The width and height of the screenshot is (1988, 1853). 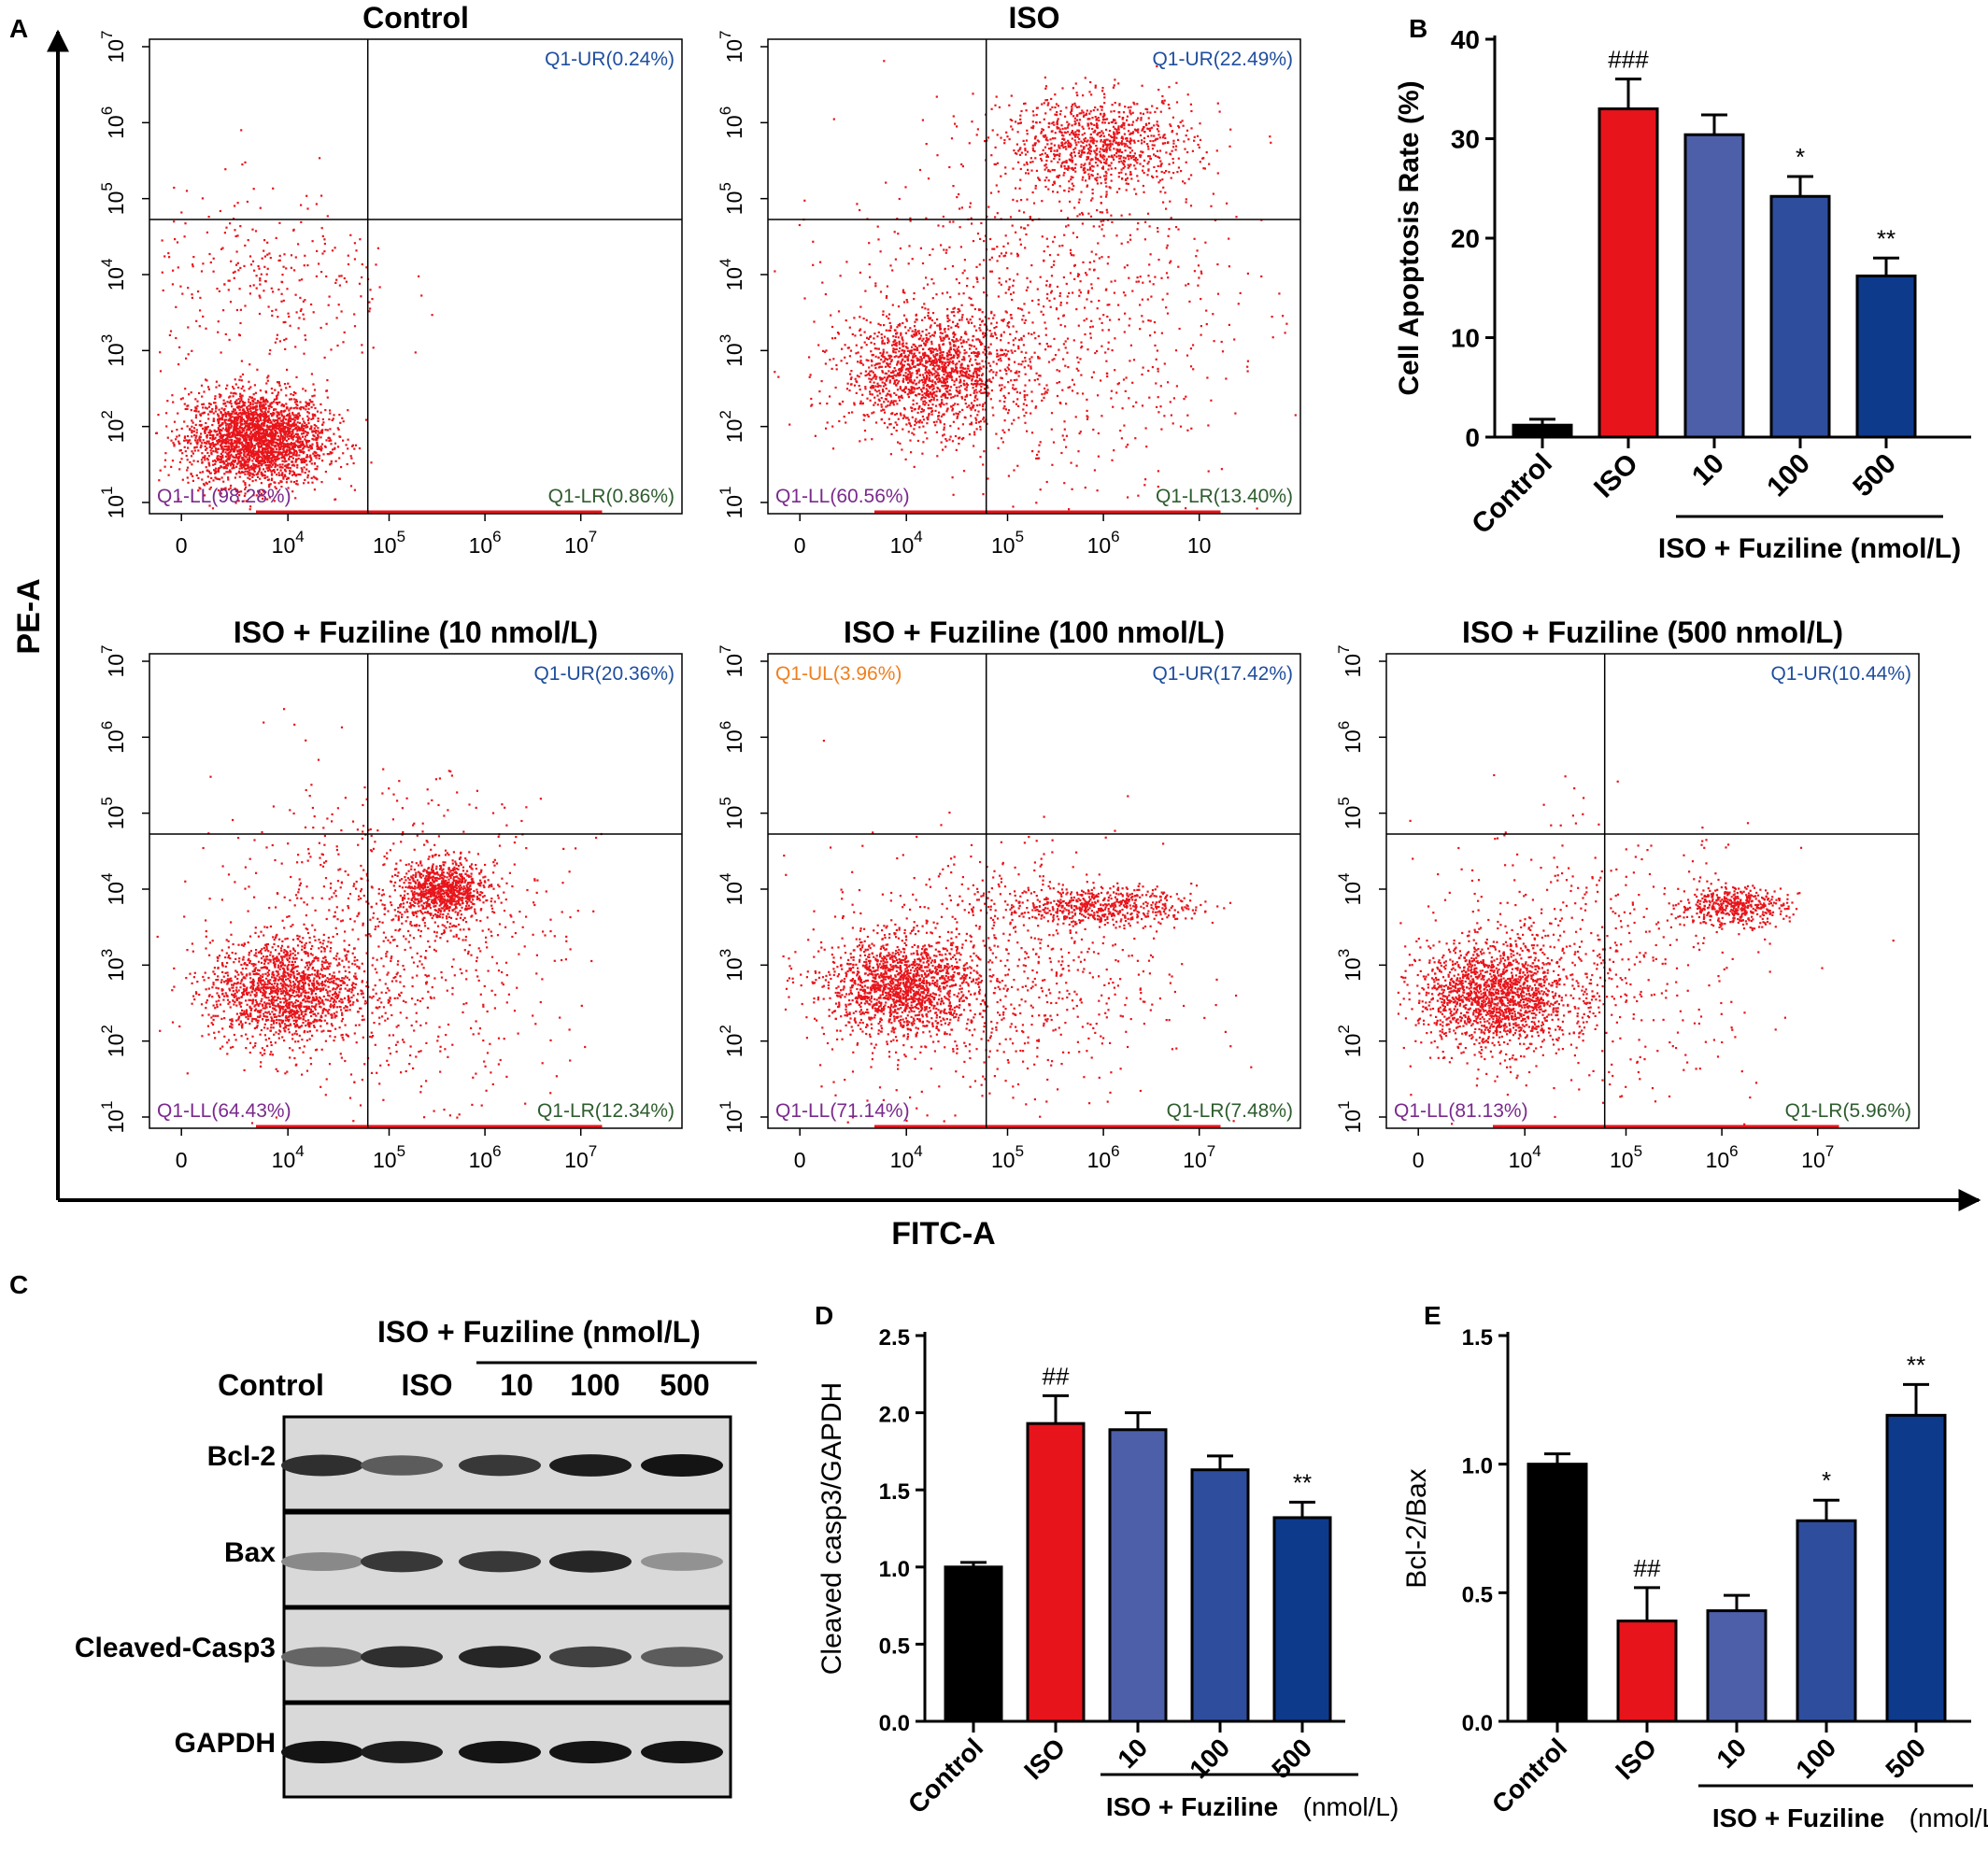 I want to click on x-tick-label: 10⁴, so click(x=906, y=543).